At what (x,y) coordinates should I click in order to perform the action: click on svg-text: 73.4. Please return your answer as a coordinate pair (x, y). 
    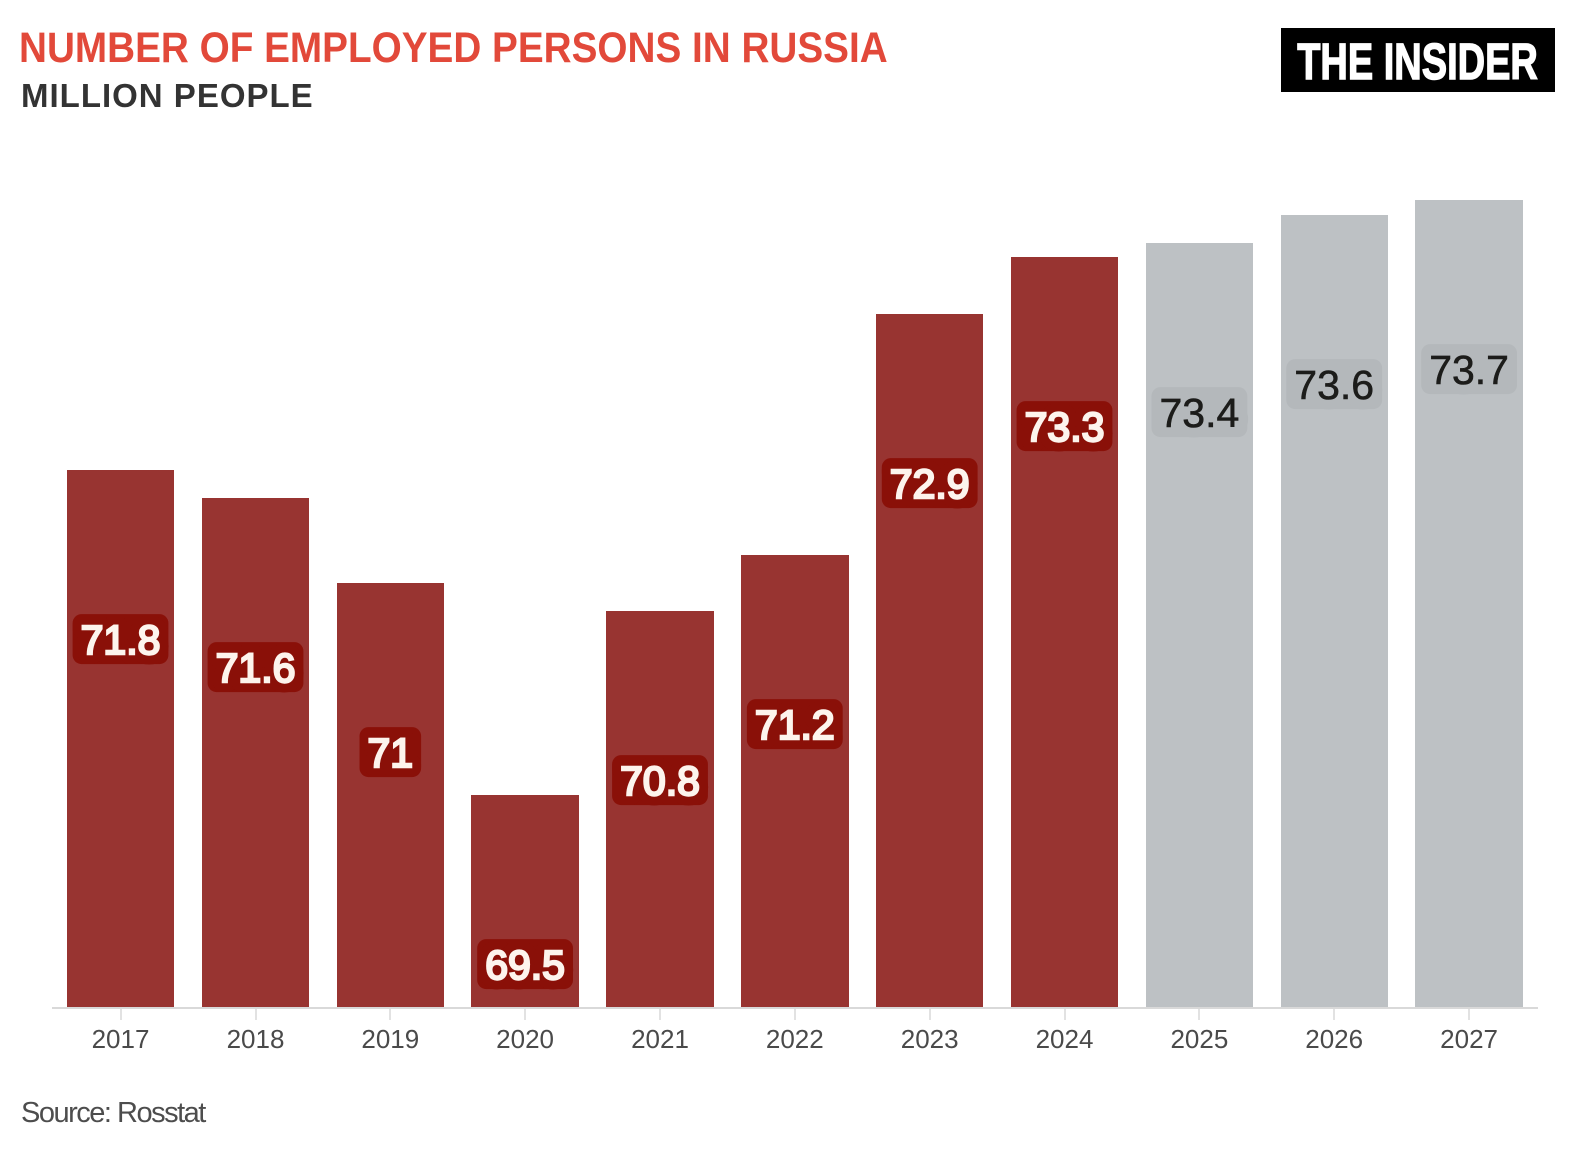
    Looking at the image, I should click on (1199, 413).